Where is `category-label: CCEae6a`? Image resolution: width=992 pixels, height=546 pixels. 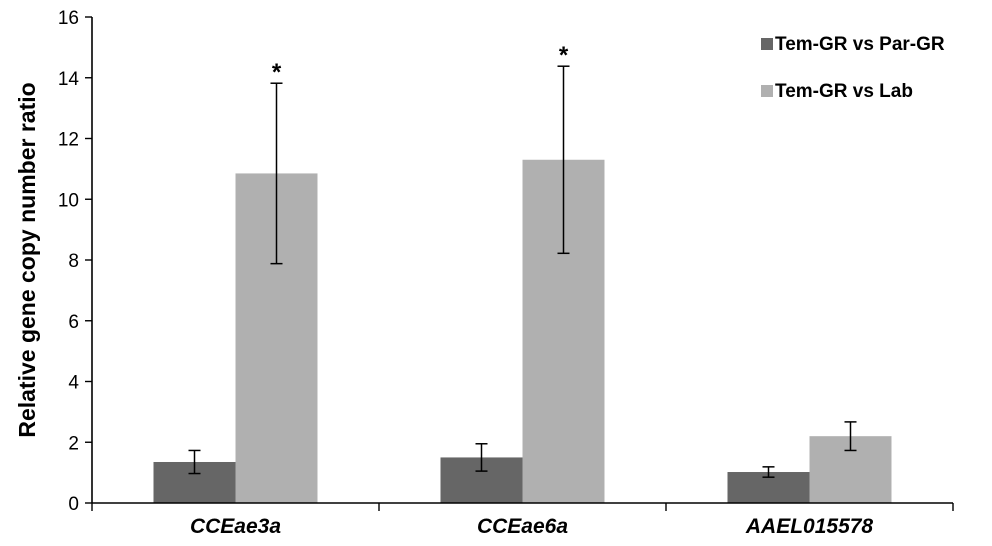 category-label: CCEae6a is located at coordinates (522, 526).